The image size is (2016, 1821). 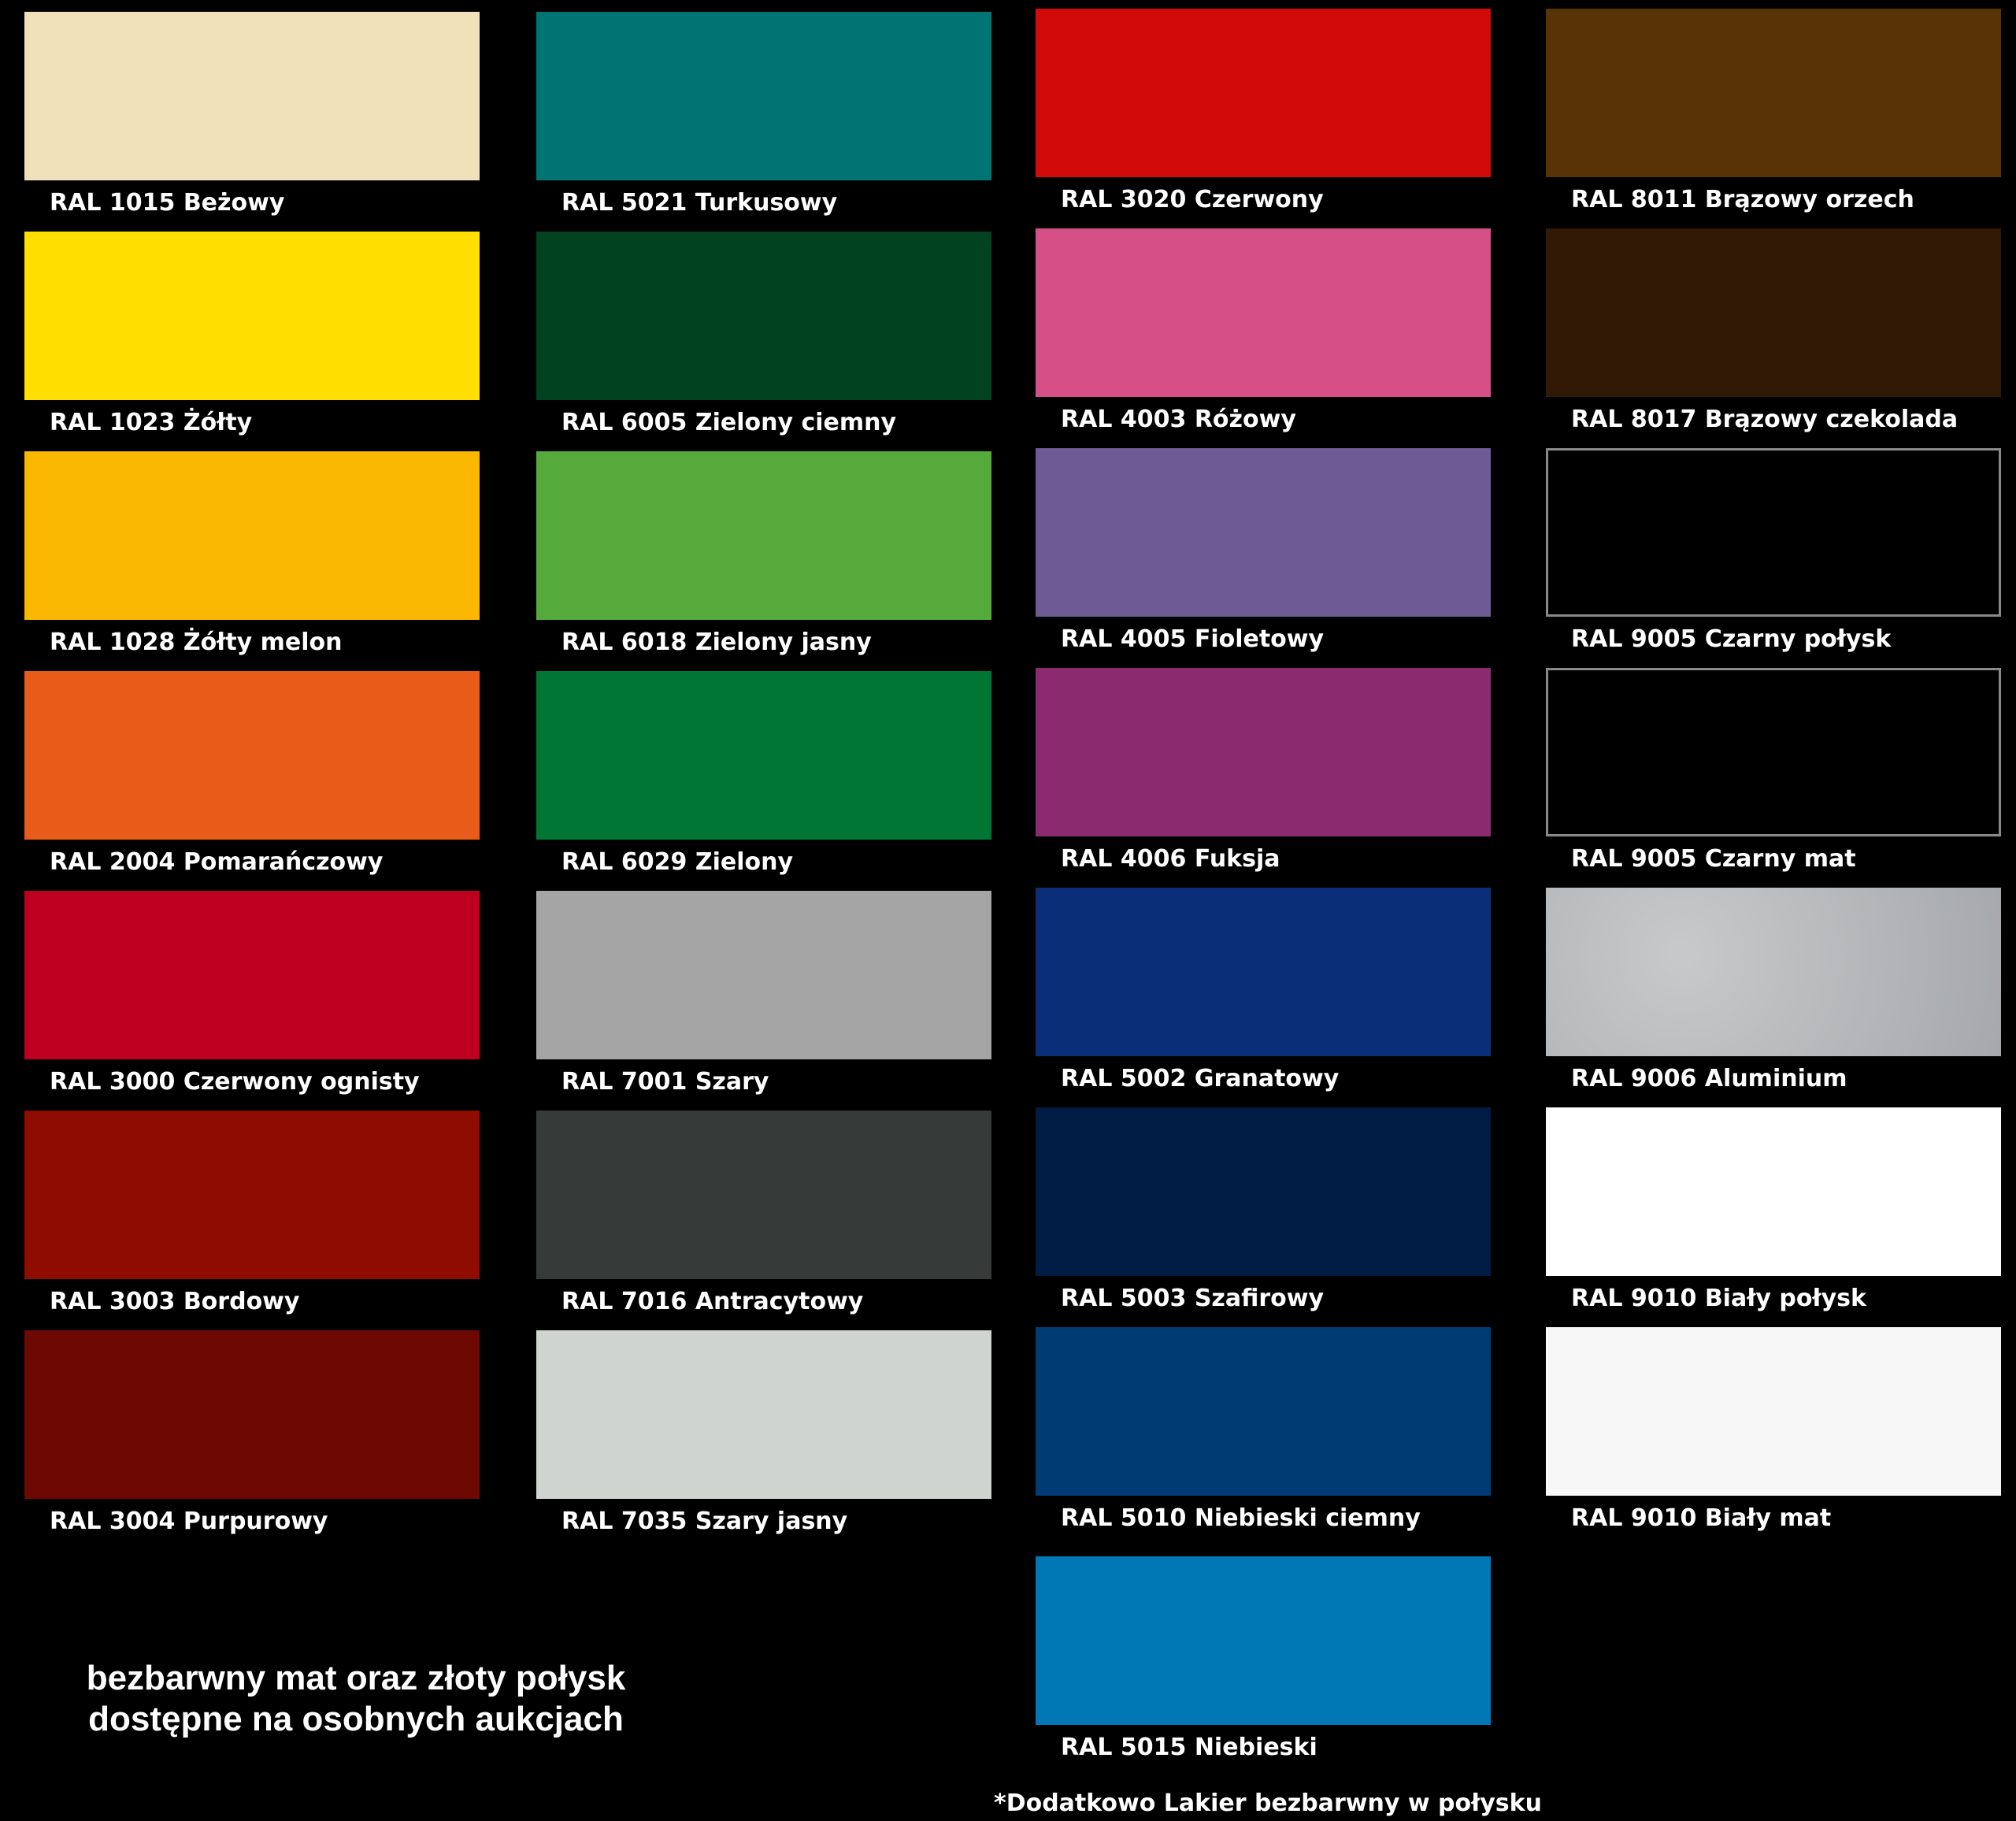 What do you see at coordinates (699, 203) in the screenshot?
I see `swatch-label: RAL 5021 Turkusowy` at bounding box center [699, 203].